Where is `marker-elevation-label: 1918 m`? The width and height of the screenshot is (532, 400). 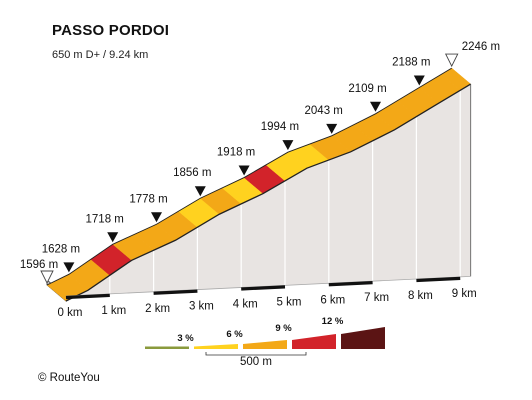 marker-elevation-label: 1918 m is located at coordinates (236, 153).